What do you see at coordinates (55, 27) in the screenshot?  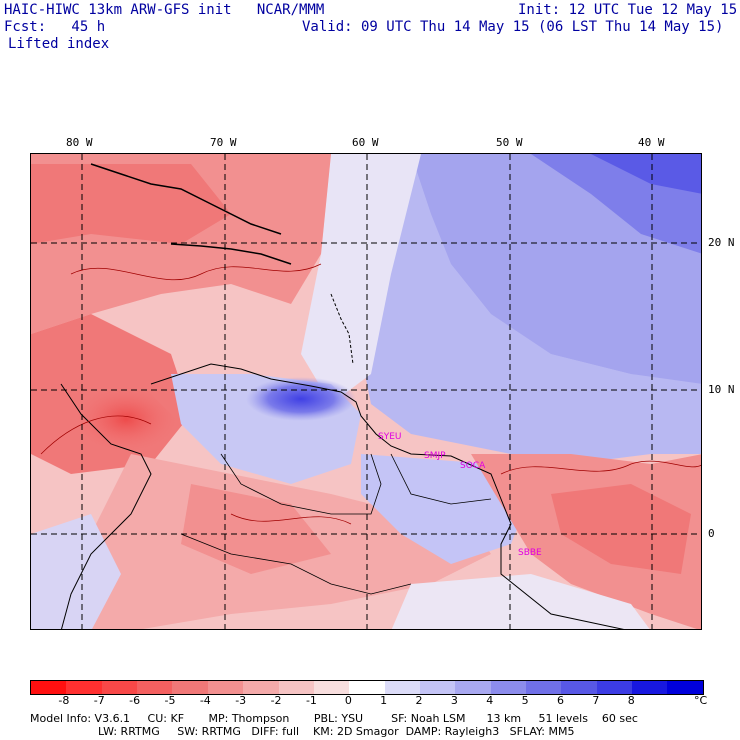 I see `forecast-hour: Fcst: 45 h` at bounding box center [55, 27].